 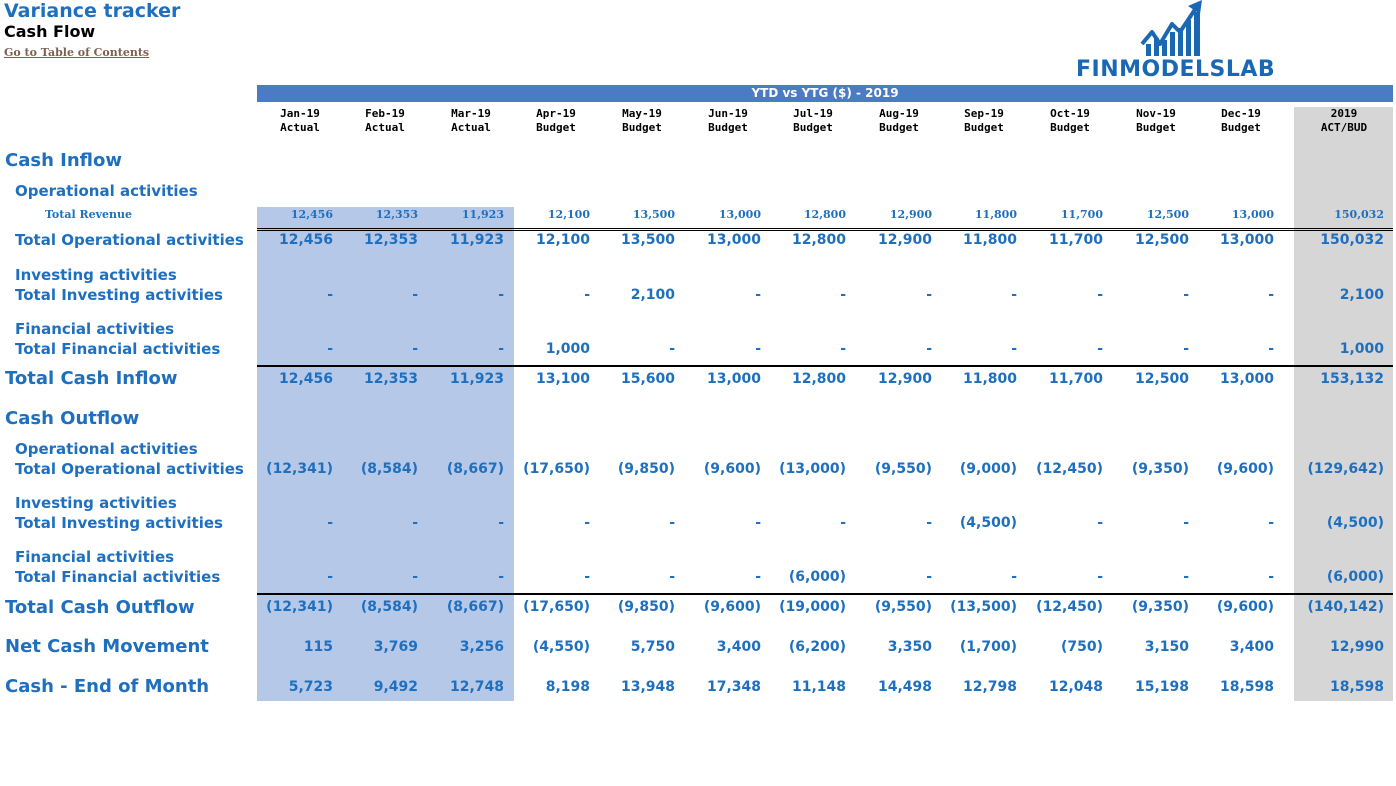 What do you see at coordinates (988, 647) in the screenshot?
I see `table-cell: (1,700)` at bounding box center [988, 647].